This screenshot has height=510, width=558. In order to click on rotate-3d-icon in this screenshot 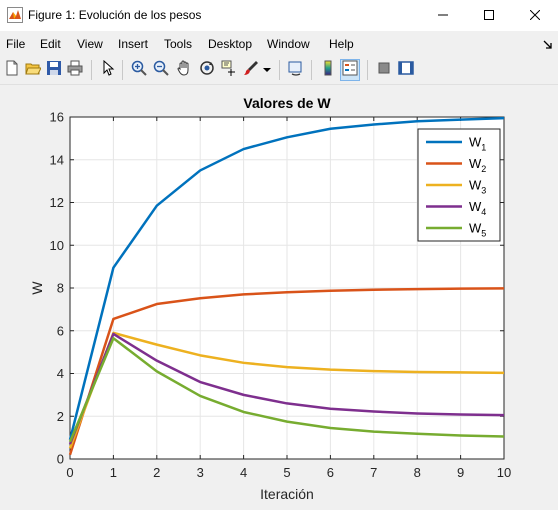, I will do `click(207, 70)`.